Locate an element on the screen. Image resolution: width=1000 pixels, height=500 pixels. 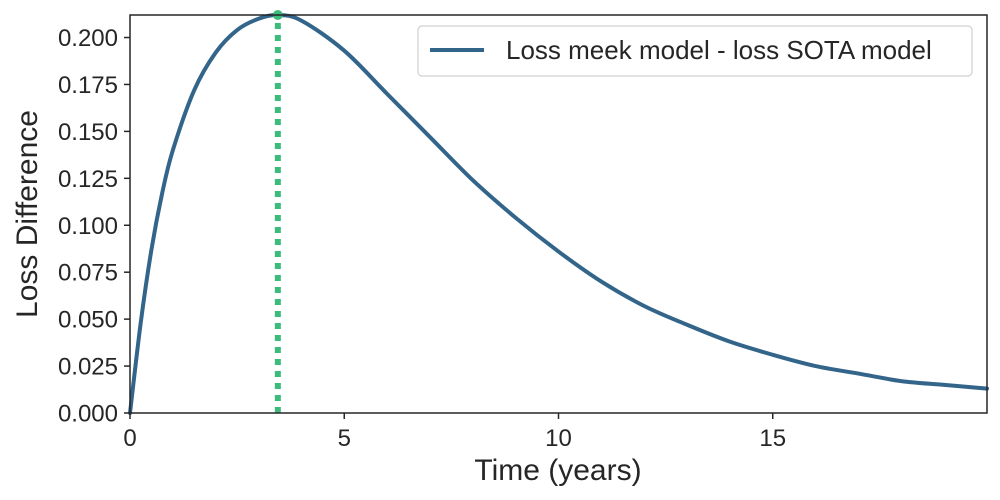
x-tick-label: 10 is located at coordinates (558, 438).